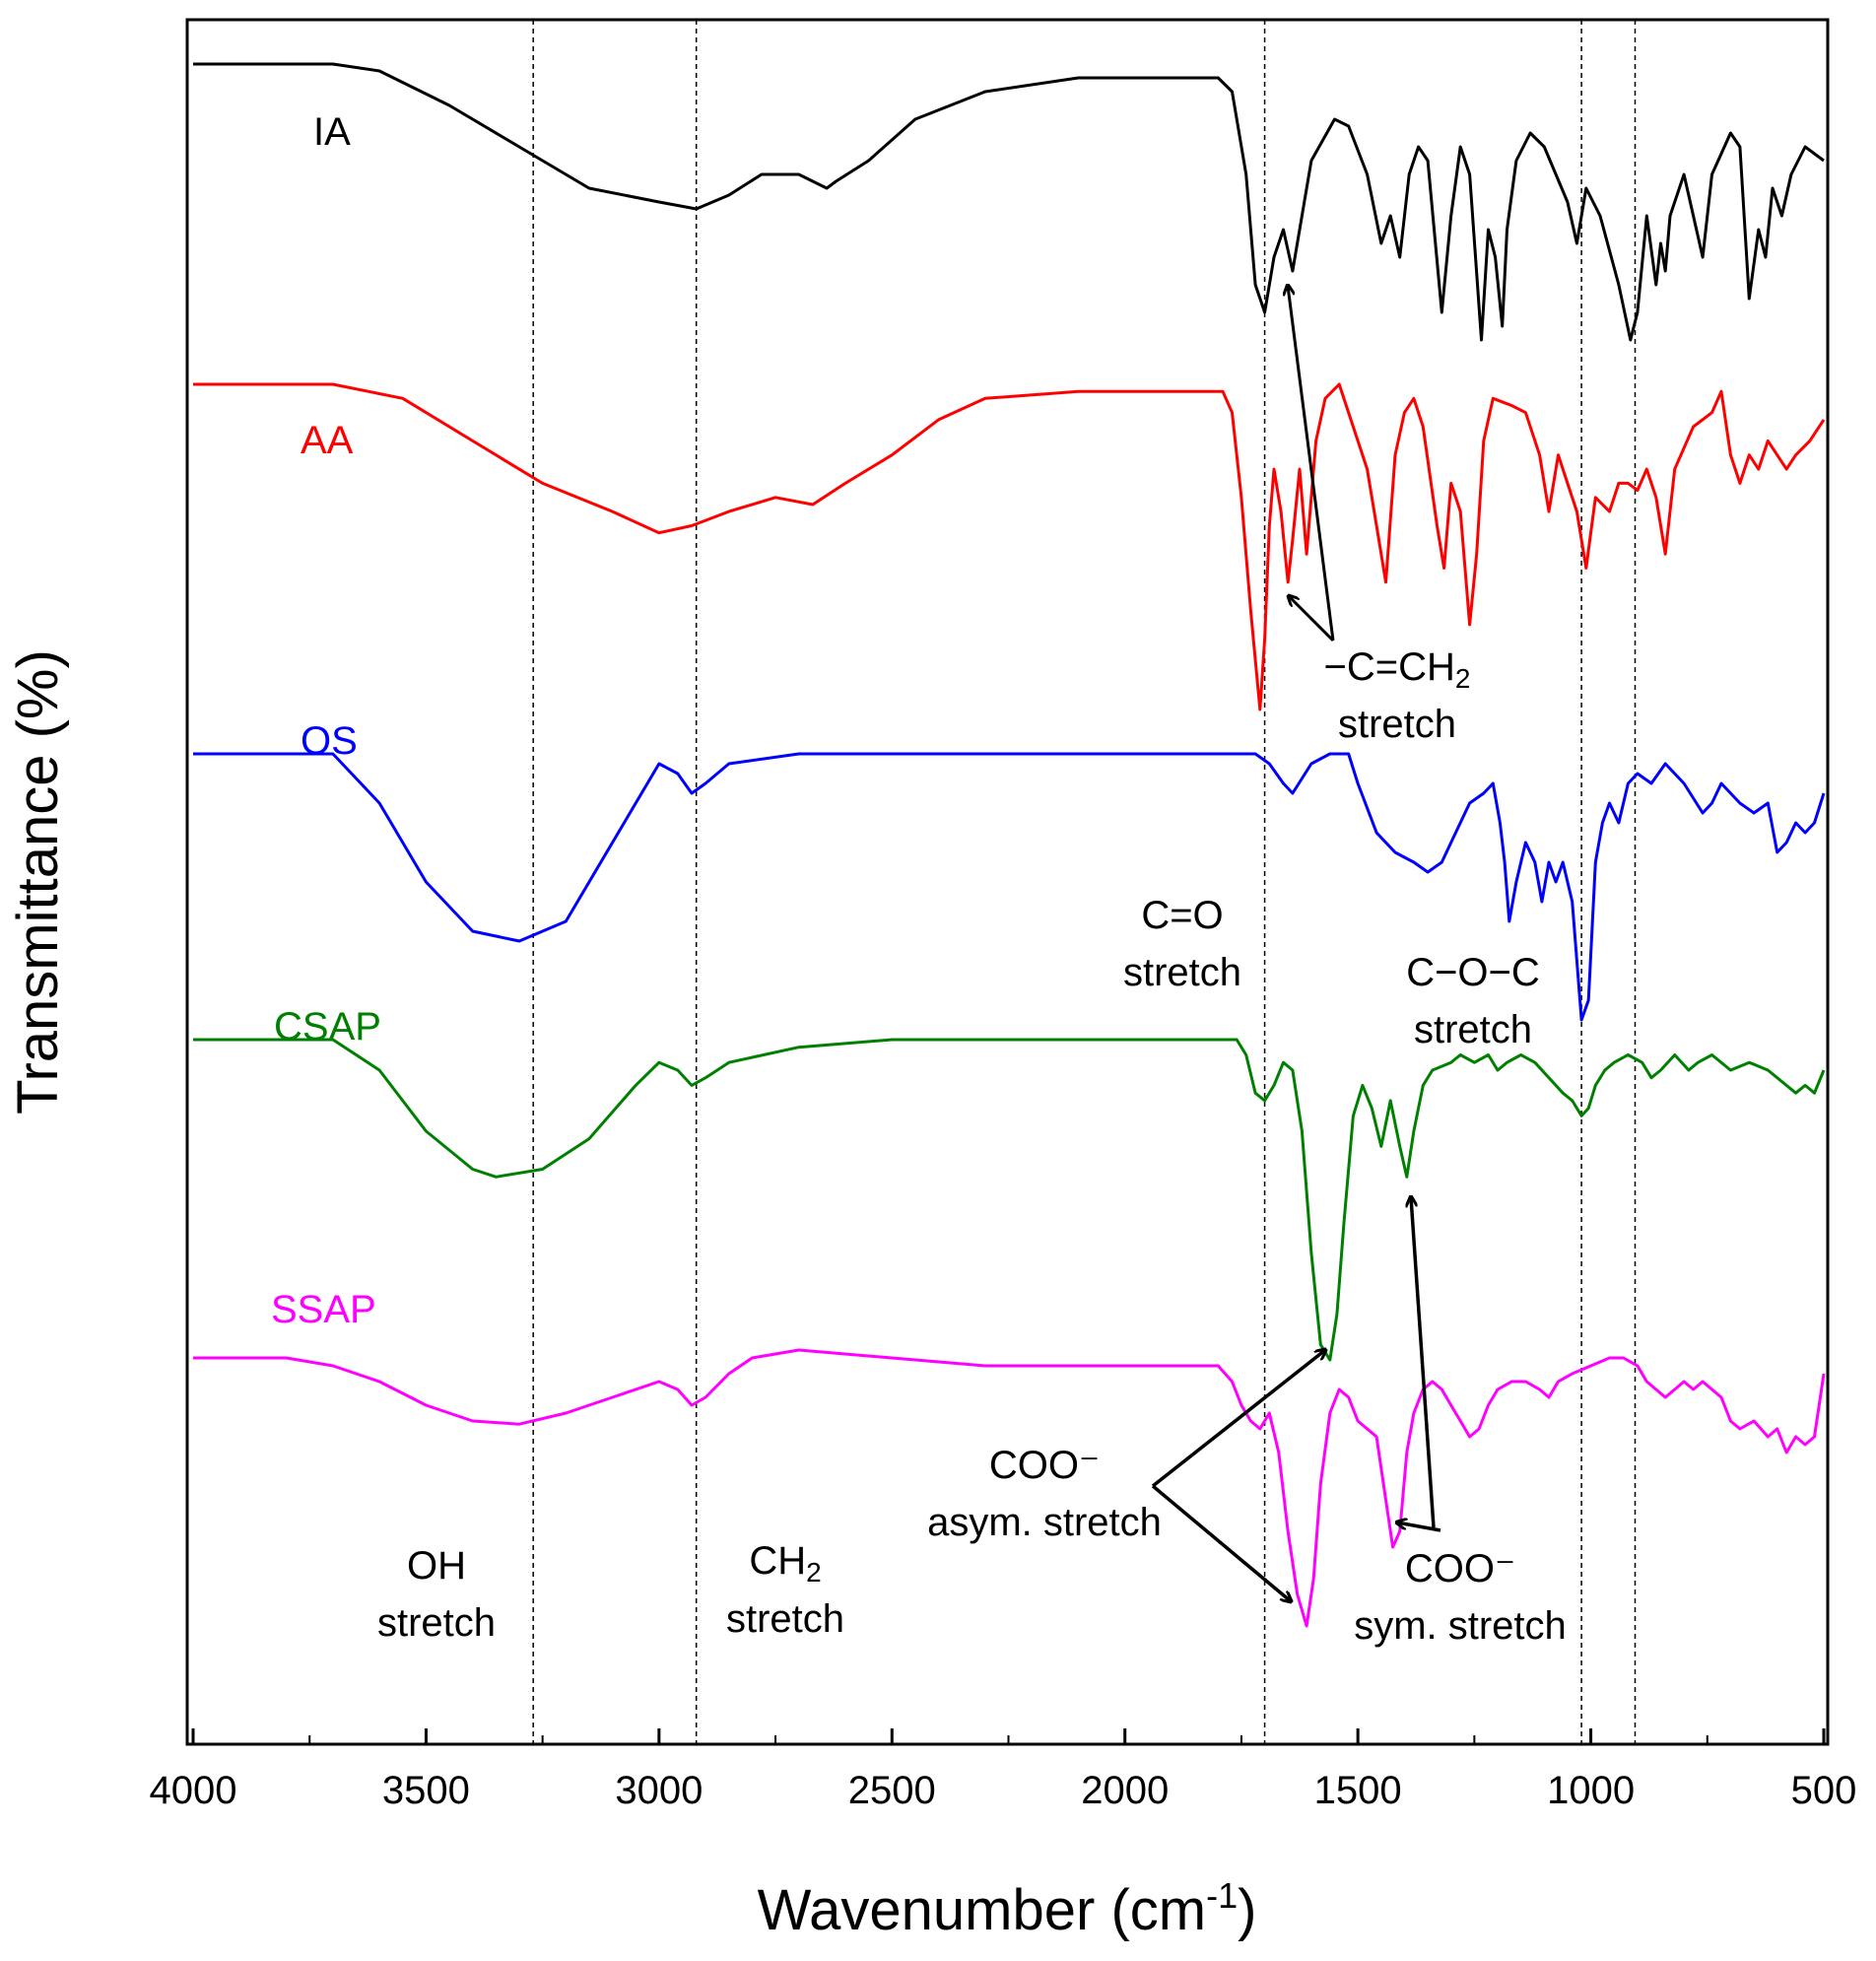 The height and width of the screenshot is (1961, 1876). Describe the element at coordinates (892, 1790) in the screenshot. I see `x-tick-label-2500: 2500` at that location.